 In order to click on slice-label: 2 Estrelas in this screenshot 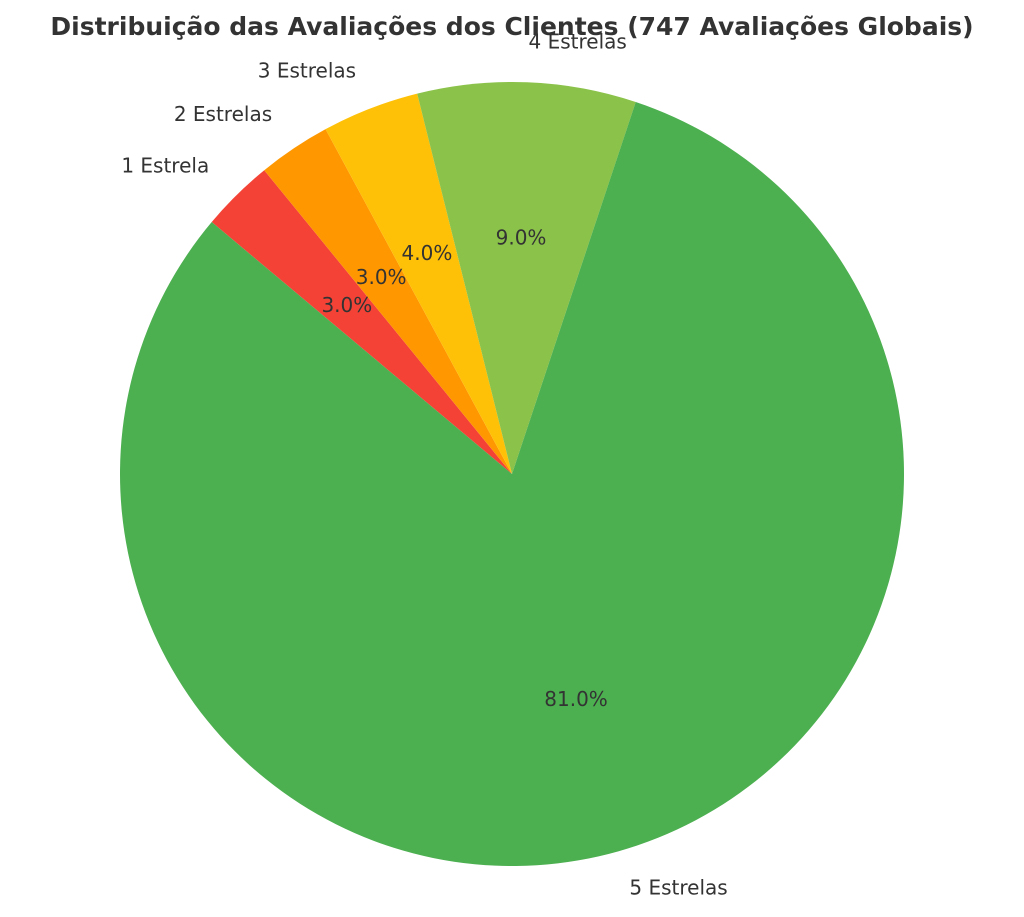, I will do `click(223, 114)`.